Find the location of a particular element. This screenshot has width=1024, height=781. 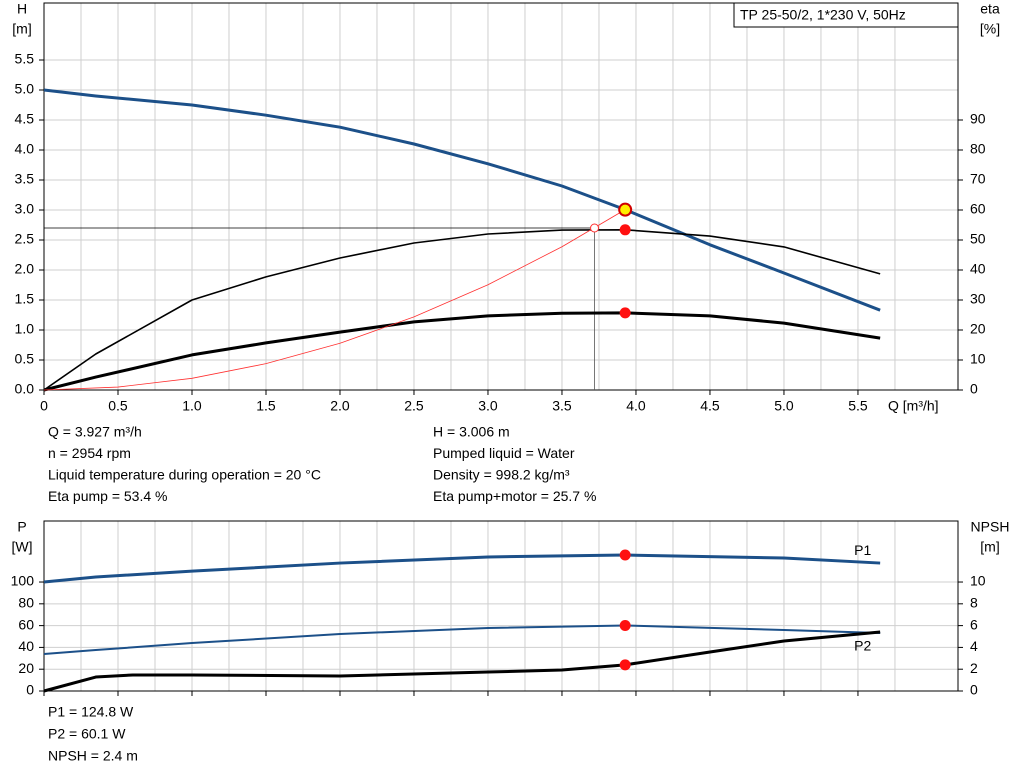

x-tick-label: 4.0 is located at coordinates (636, 406).